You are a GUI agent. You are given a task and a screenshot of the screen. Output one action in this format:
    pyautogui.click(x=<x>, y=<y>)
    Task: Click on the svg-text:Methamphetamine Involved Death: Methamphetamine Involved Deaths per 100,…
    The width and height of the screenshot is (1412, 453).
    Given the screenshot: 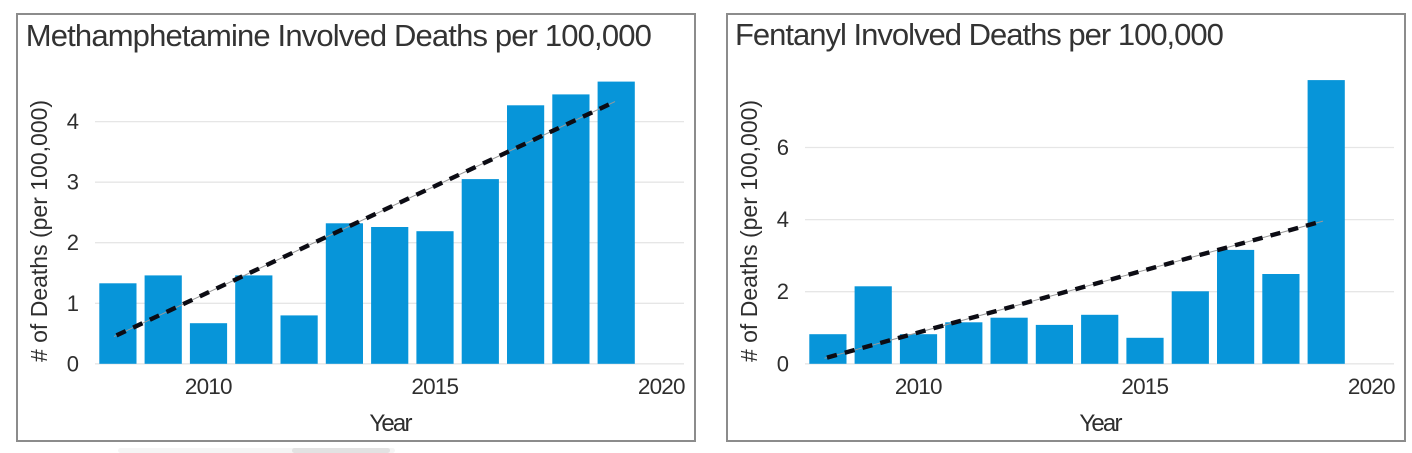 What is the action you would take?
    pyautogui.click(x=339, y=35)
    